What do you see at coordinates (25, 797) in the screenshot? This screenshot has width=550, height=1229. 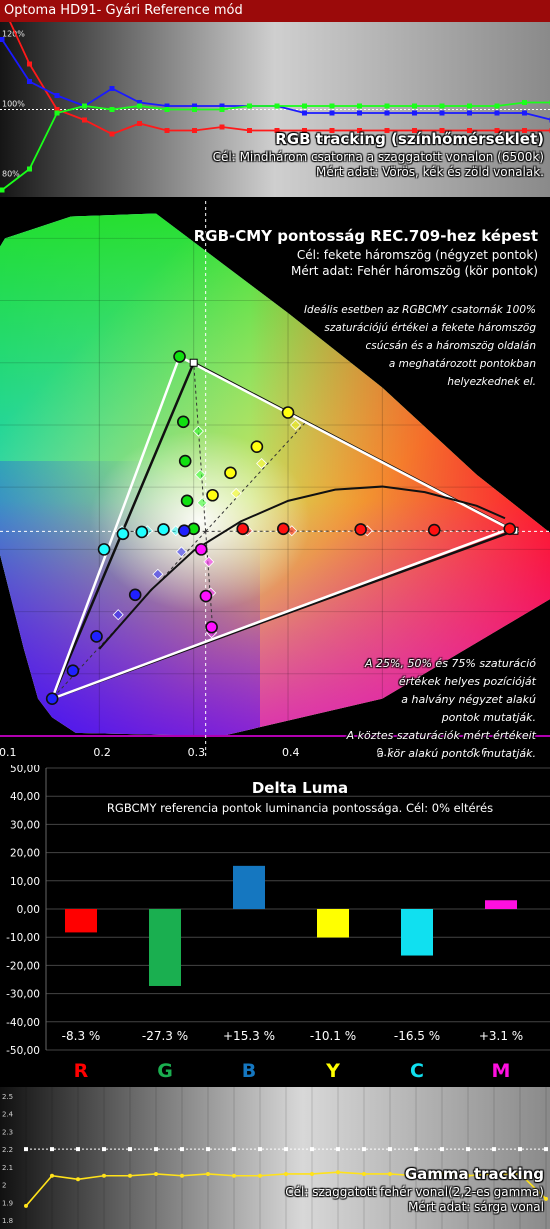 I see `luma-y-tick-label: 40,00` at bounding box center [25, 797].